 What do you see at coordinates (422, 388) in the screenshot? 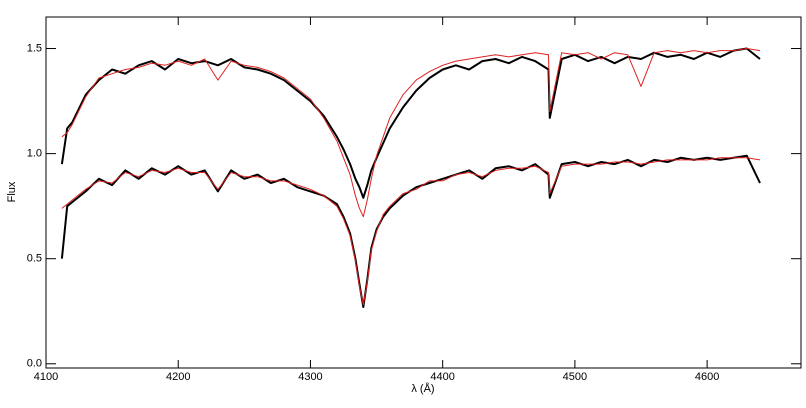
I see `x-axis-label: λ (Å)` at bounding box center [422, 388].